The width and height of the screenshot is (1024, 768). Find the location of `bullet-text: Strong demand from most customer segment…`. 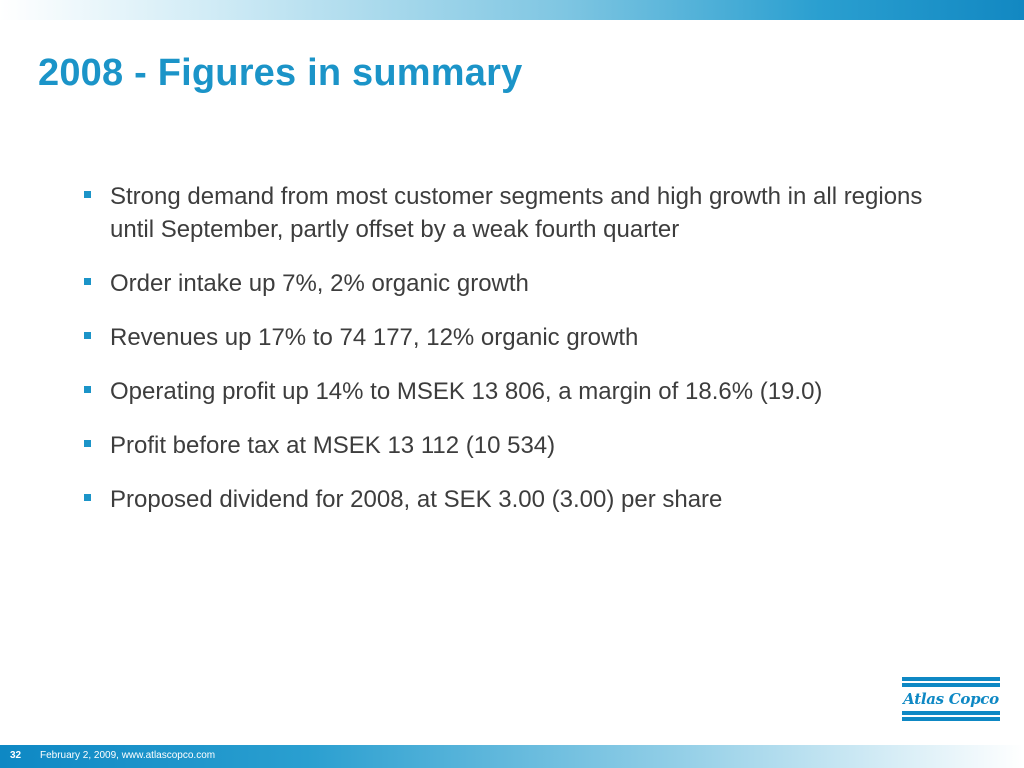

bullet-text: Strong demand from most customer segment… is located at coordinates (516, 213).